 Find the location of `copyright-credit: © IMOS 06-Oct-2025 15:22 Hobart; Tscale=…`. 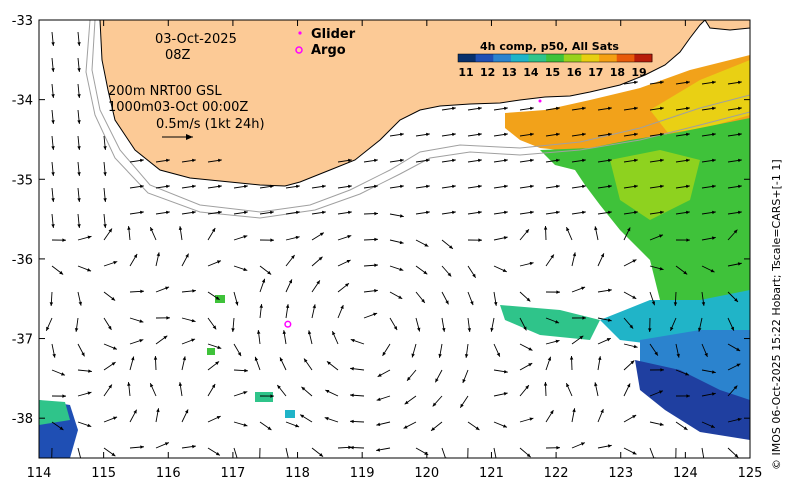

copyright-credit: © IMOS 06-Oct-2025 15:22 Hobart; Tscale=… is located at coordinates (778, 240).